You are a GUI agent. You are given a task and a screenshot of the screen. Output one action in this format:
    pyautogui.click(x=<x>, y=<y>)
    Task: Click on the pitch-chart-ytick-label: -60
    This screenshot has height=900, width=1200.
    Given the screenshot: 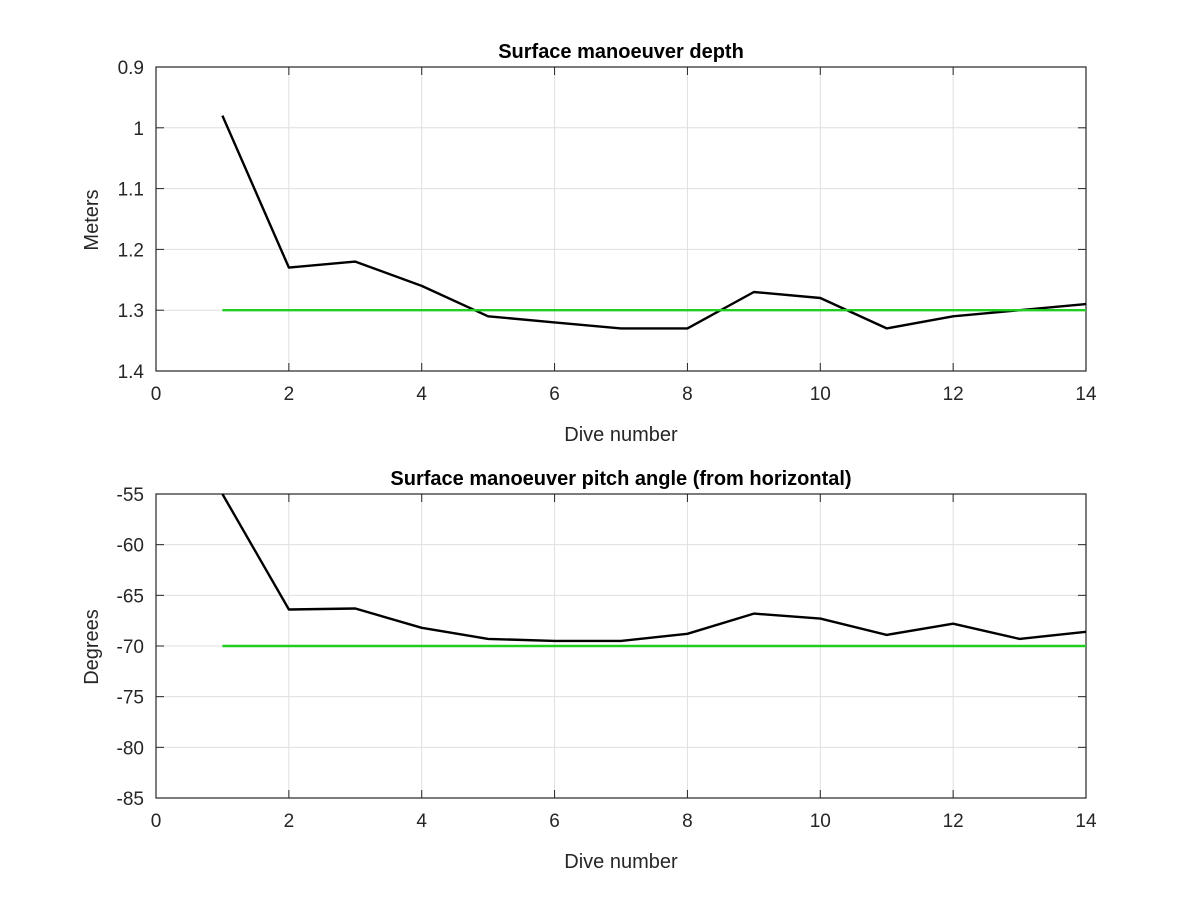 What is the action you would take?
    pyautogui.click(x=130, y=546)
    